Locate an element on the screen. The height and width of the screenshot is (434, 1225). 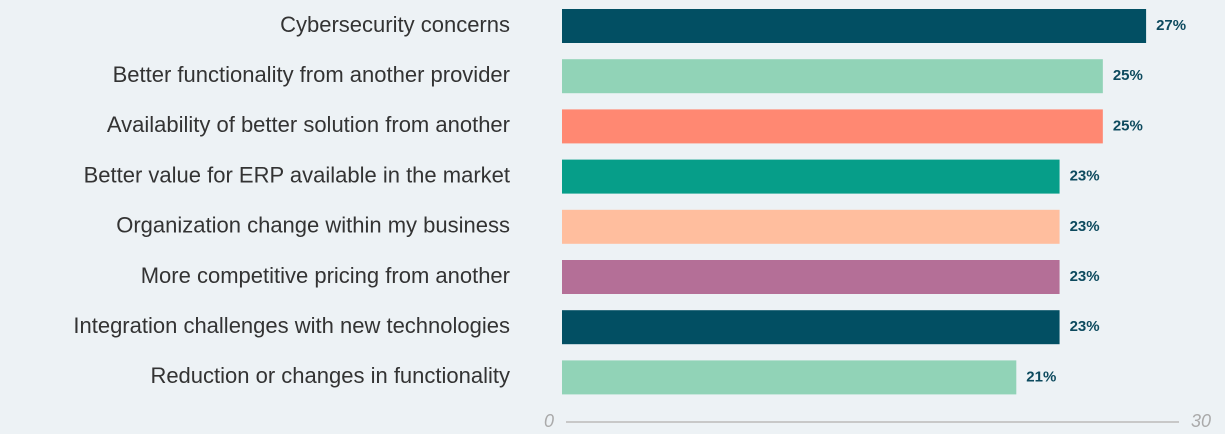
x-tick-label: 30 is located at coordinates (1201, 421).